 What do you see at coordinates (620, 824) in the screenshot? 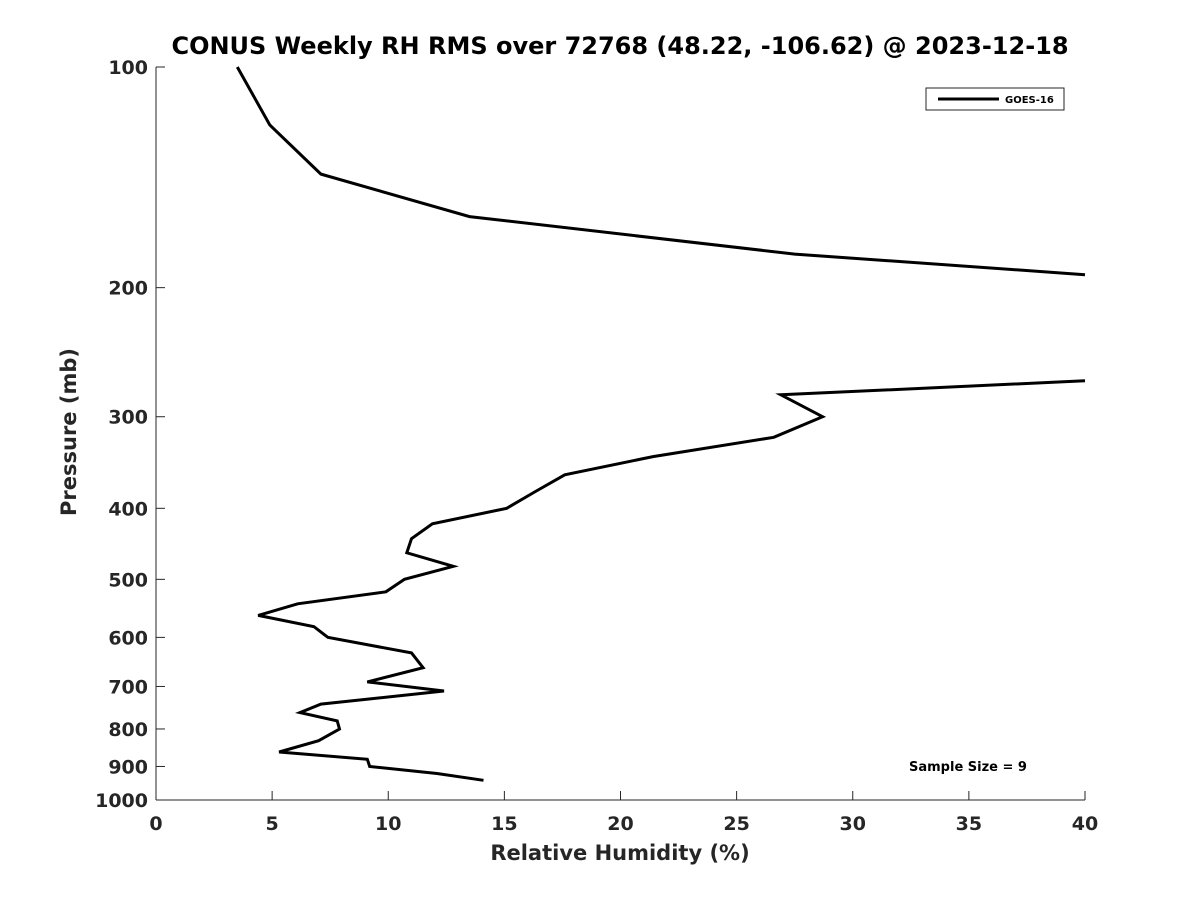
I see `x-tick-label: 20` at bounding box center [620, 824].